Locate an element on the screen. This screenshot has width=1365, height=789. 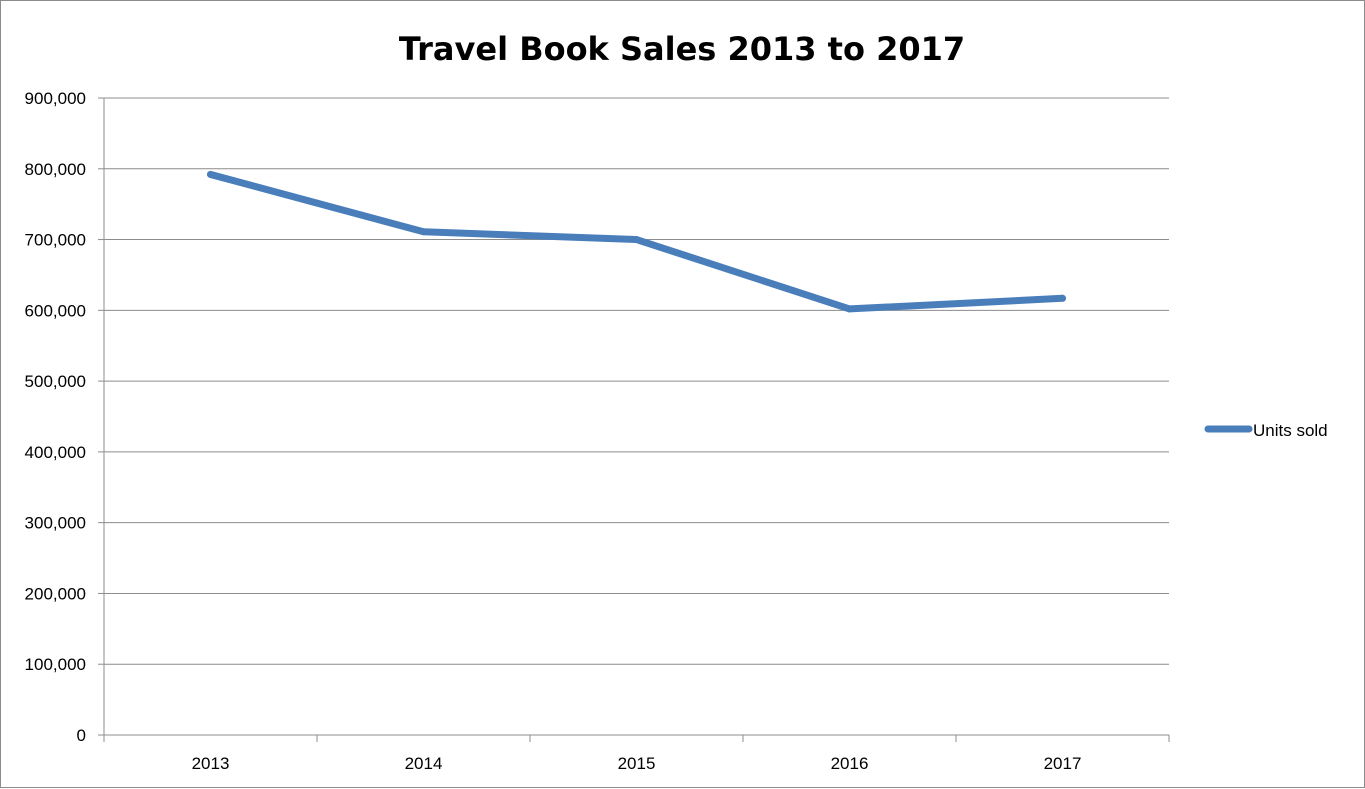
x-tick-label: 2013 is located at coordinates (211, 763).